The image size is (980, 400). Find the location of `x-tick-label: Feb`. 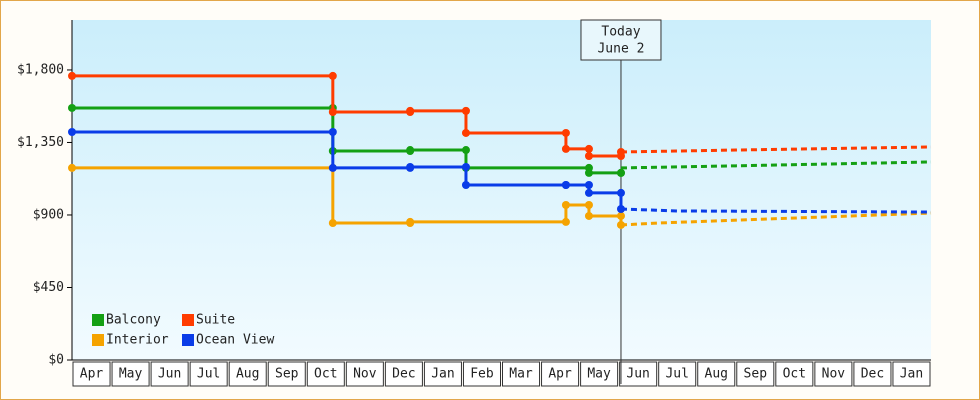

x-tick-label: Feb is located at coordinates (482, 374).